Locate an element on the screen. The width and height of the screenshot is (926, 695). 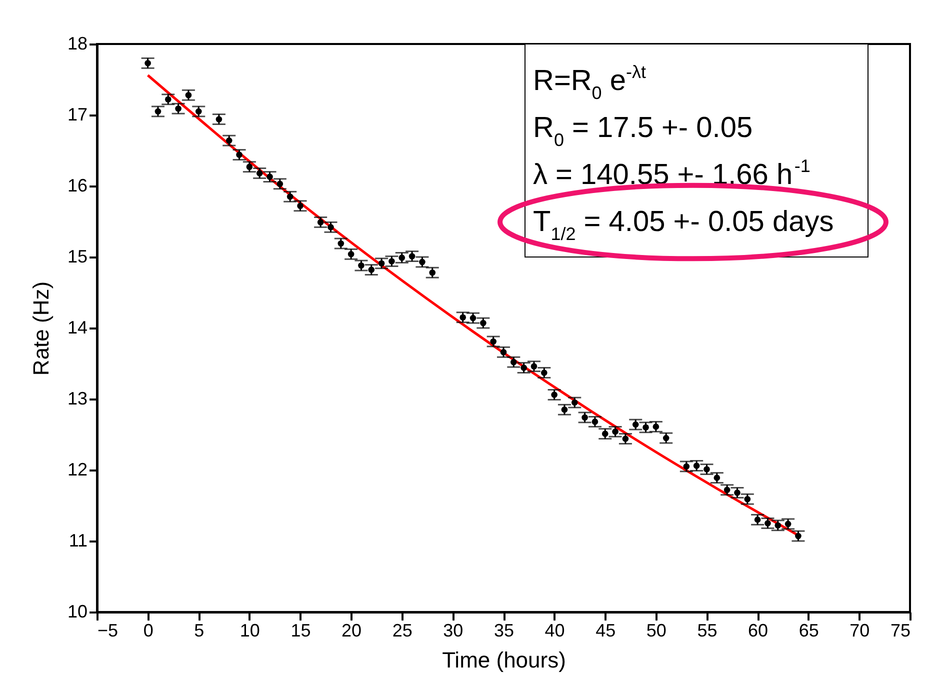
x-tick-label: 15 is located at coordinates (300, 630).